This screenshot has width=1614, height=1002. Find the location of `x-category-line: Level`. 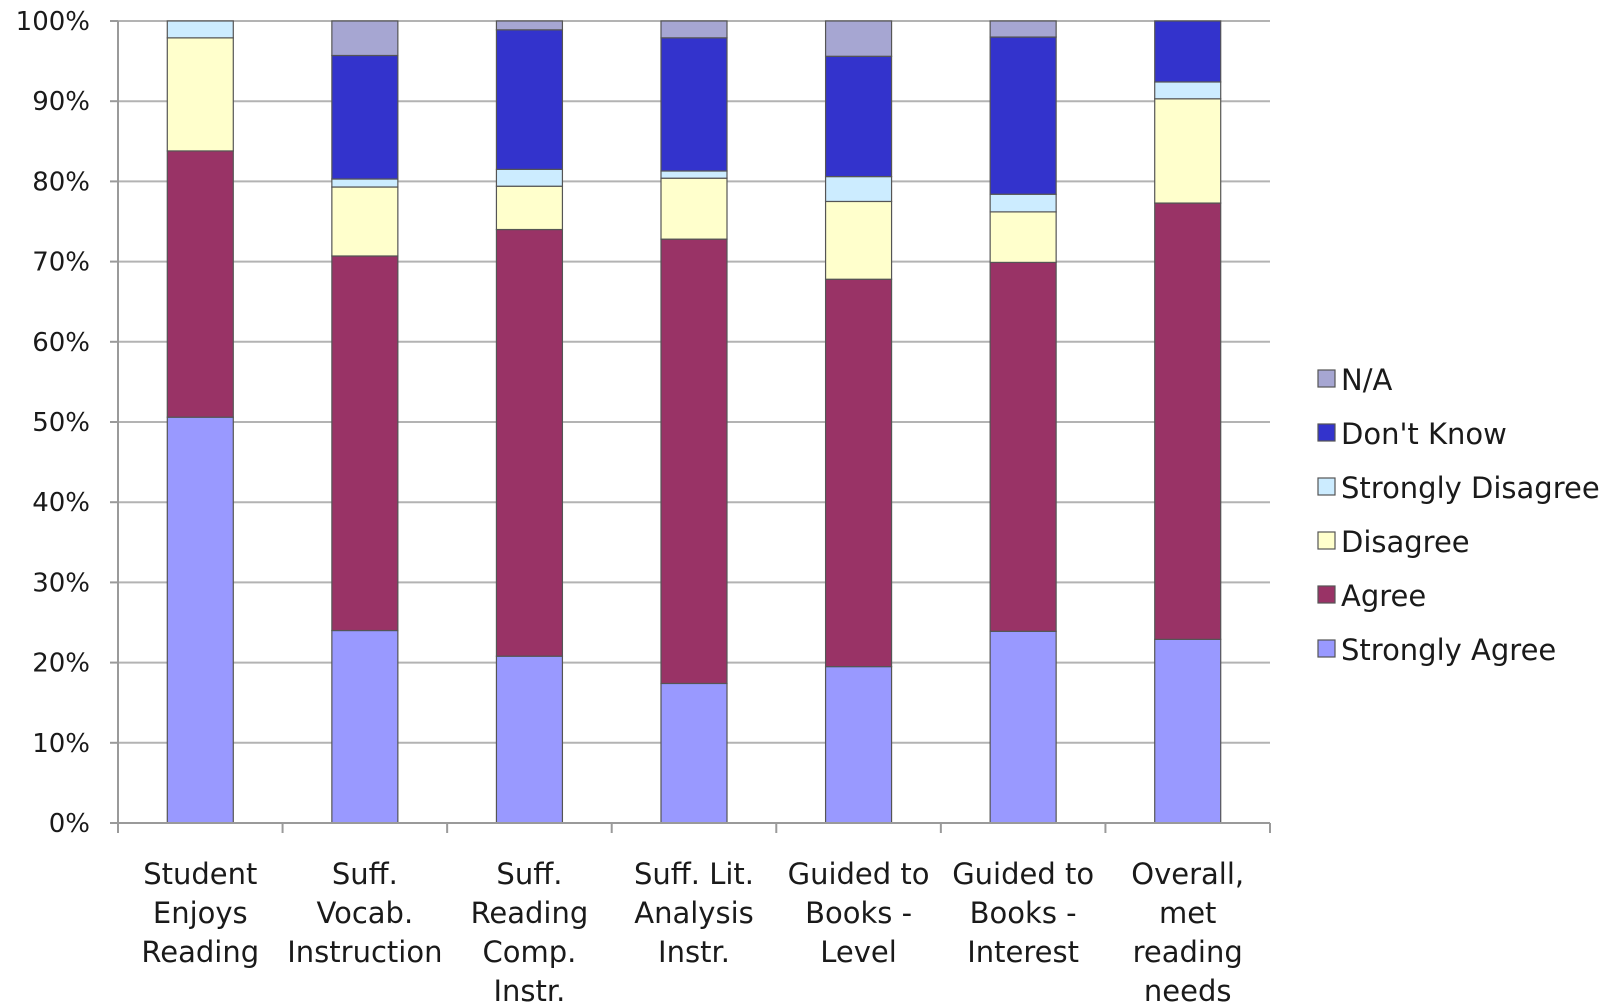

x-category-line: Level is located at coordinates (858, 952).